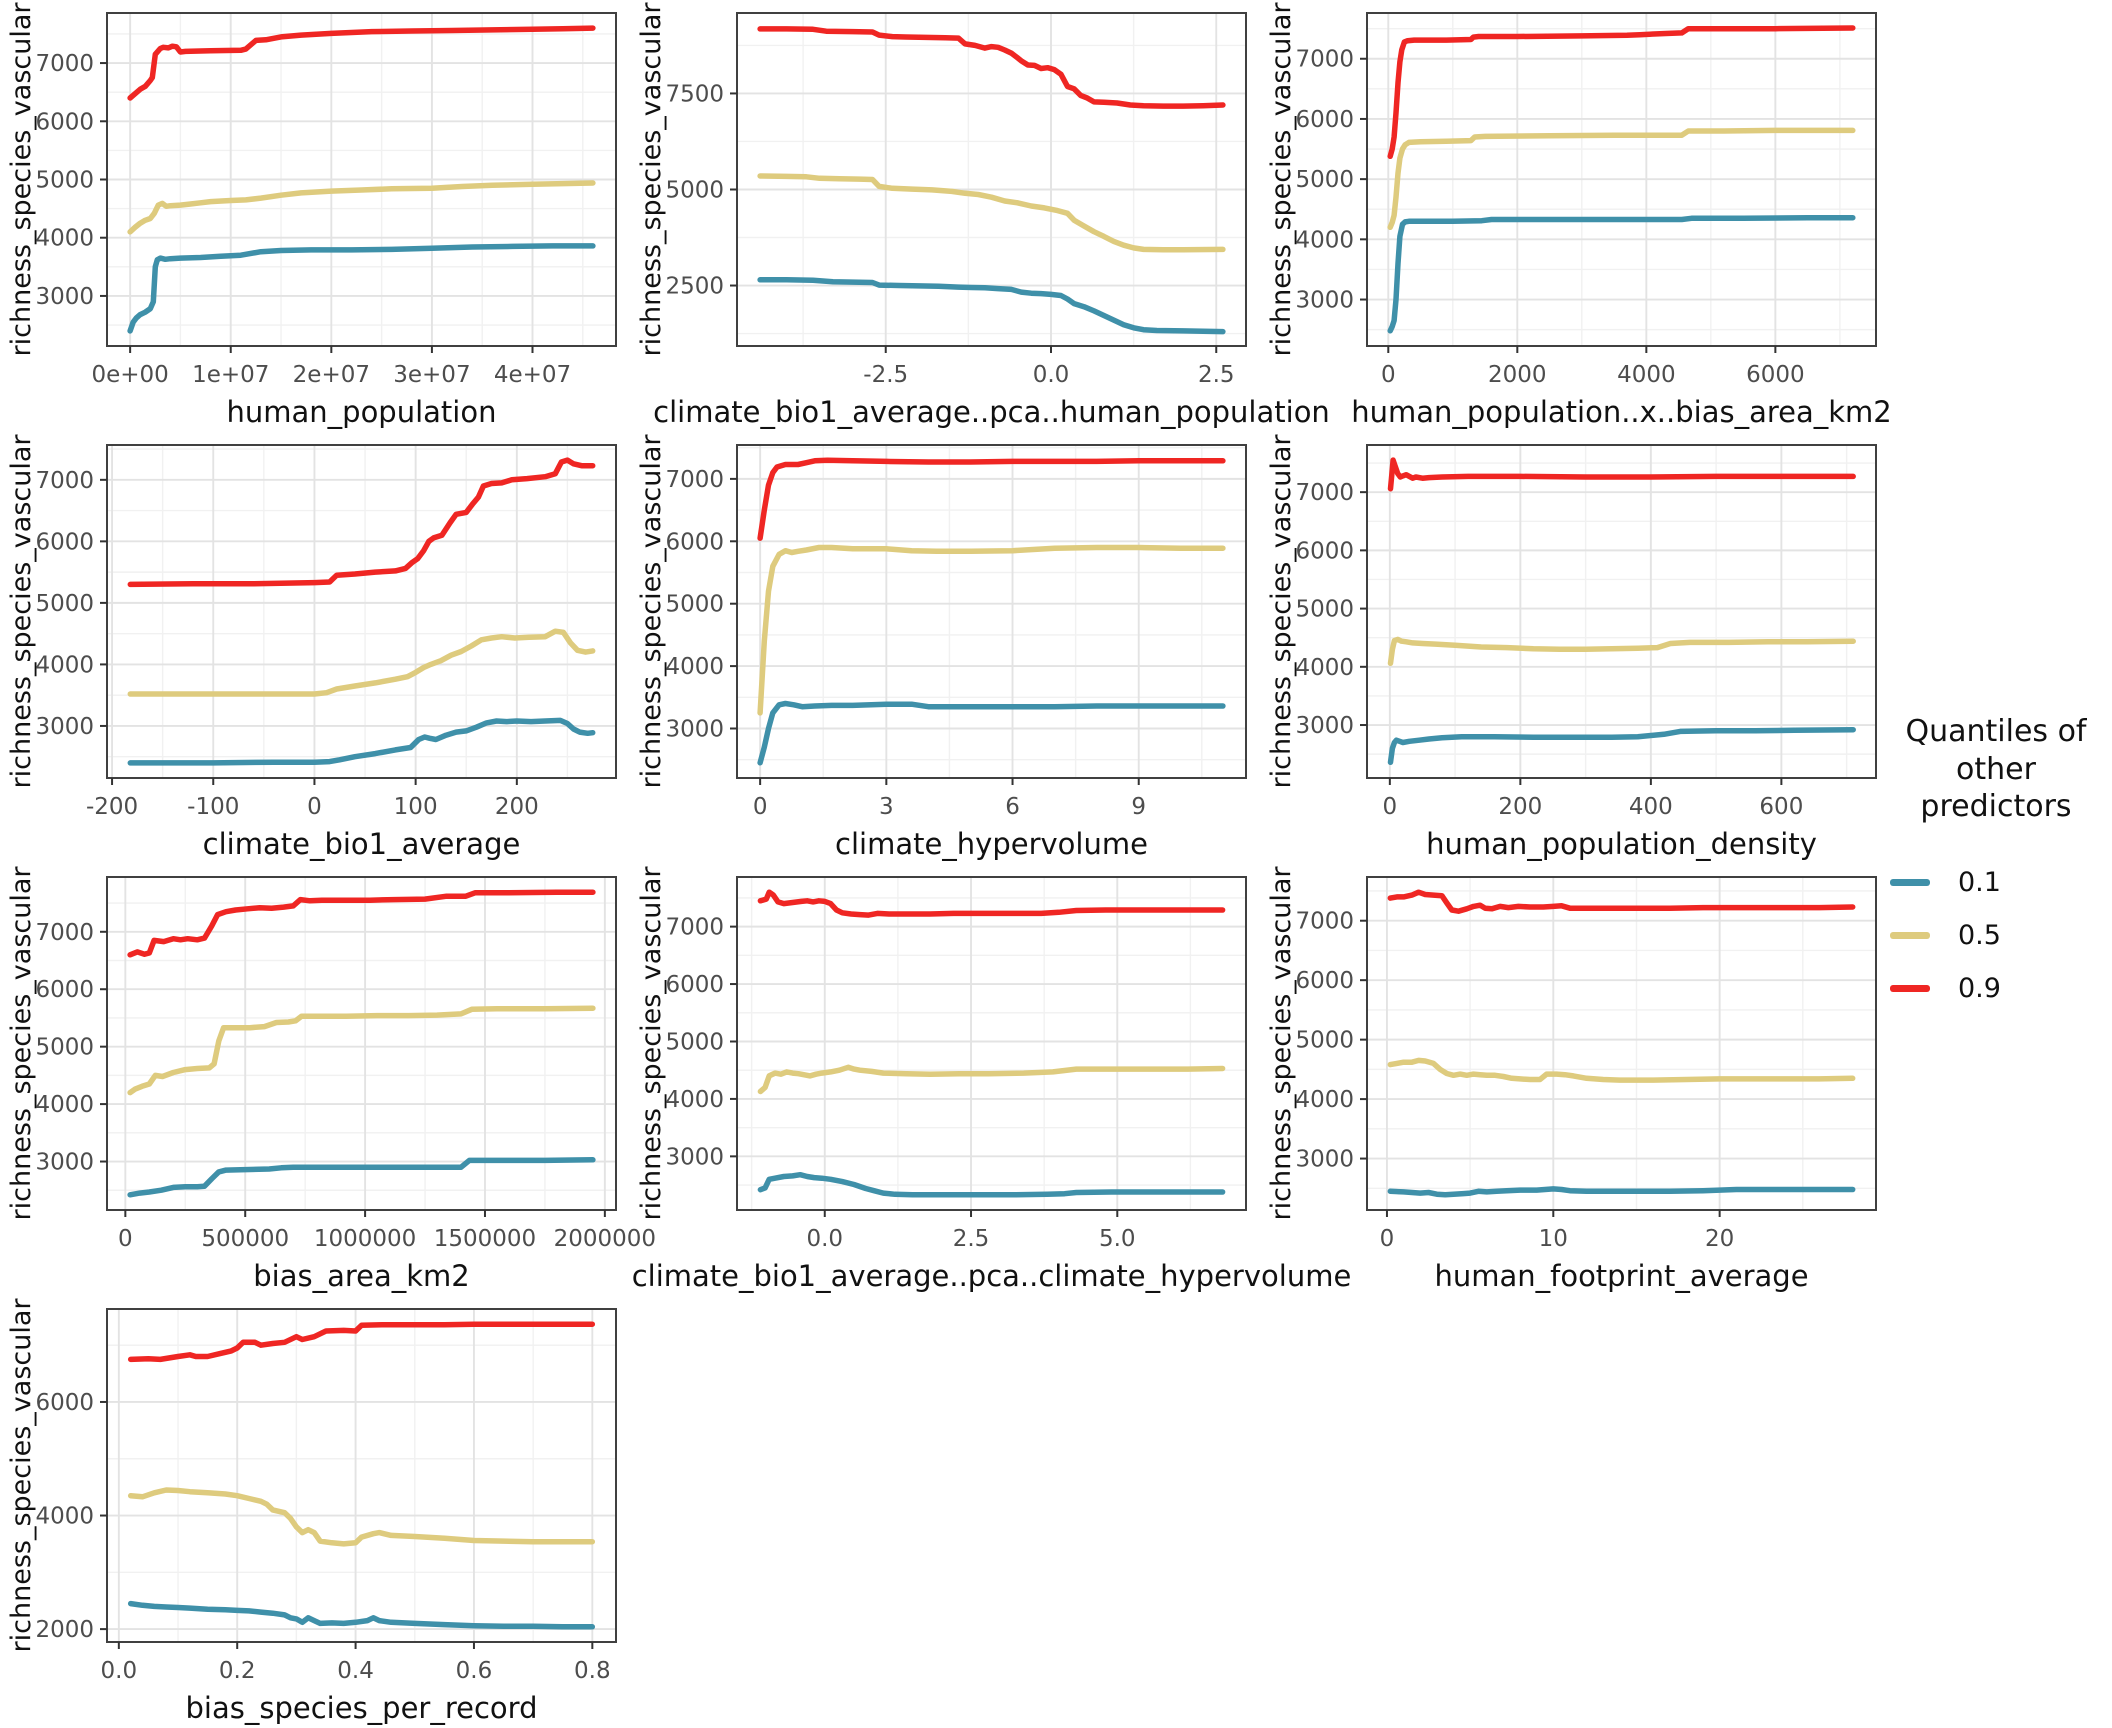 The width and height of the screenshot is (2112, 1728). I want to click on x-axis-title: human_population_density, so click(1621, 844).